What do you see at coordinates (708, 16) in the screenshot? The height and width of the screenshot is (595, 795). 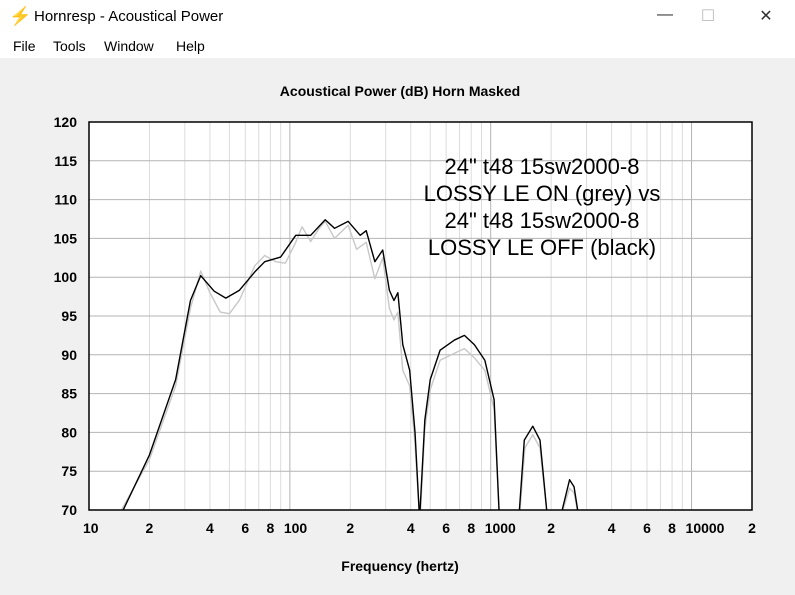 I see `maximize-button: ☐` at bounding box center [708, 16].